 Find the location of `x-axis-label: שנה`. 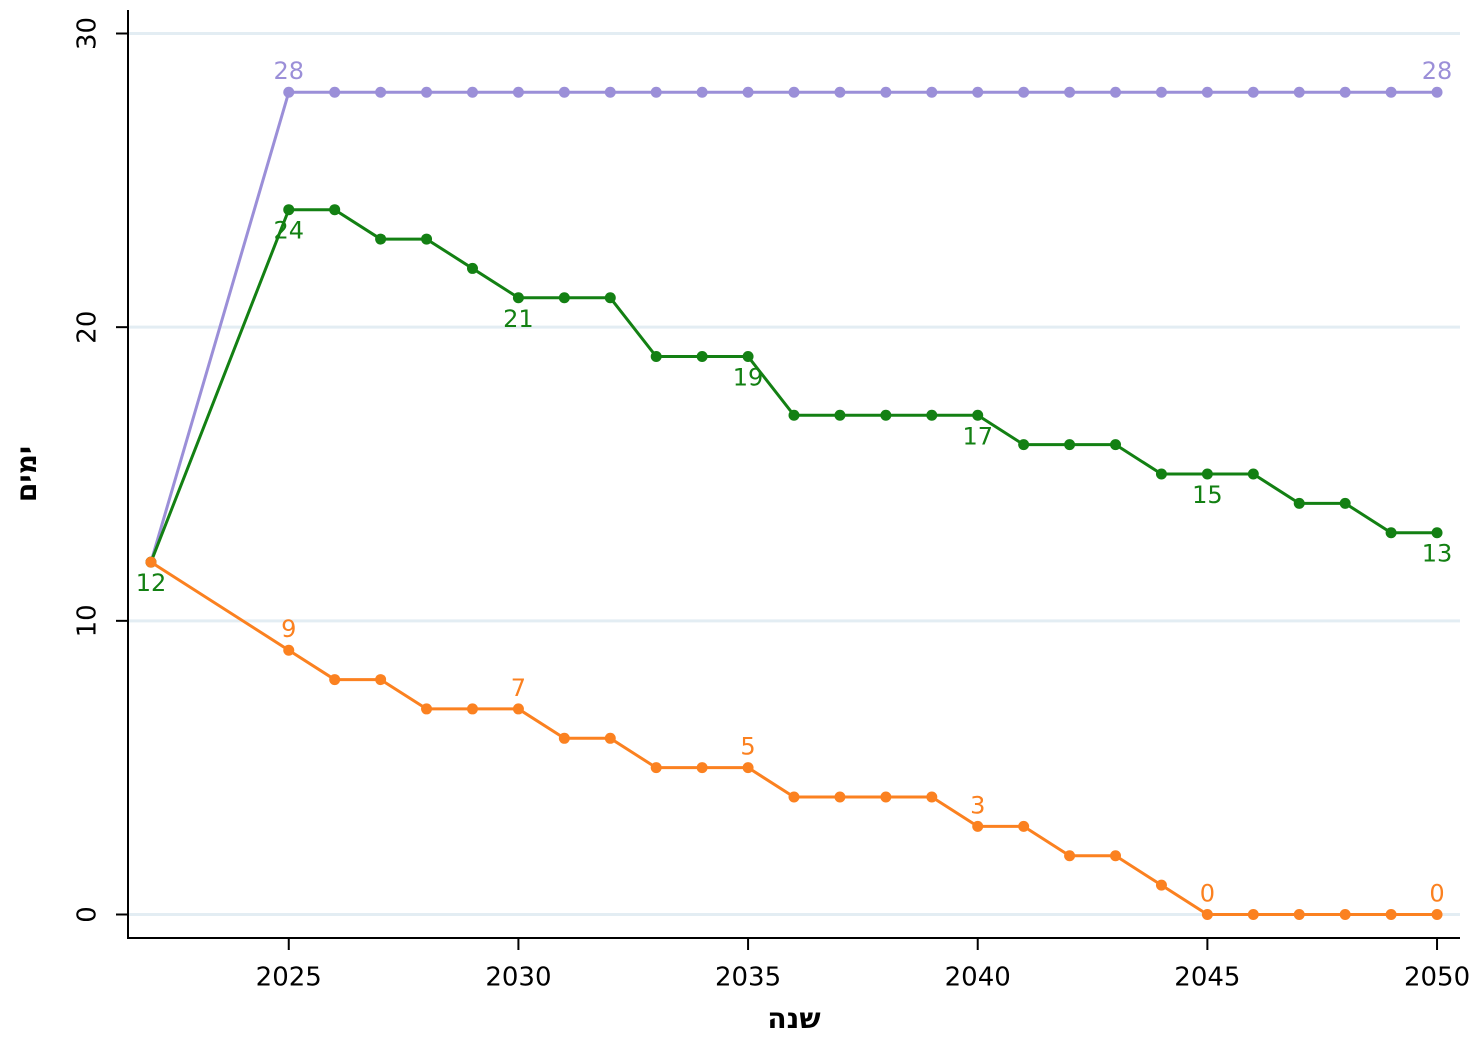

x-axis-label: שנה is located at coordinates (793, 1018).